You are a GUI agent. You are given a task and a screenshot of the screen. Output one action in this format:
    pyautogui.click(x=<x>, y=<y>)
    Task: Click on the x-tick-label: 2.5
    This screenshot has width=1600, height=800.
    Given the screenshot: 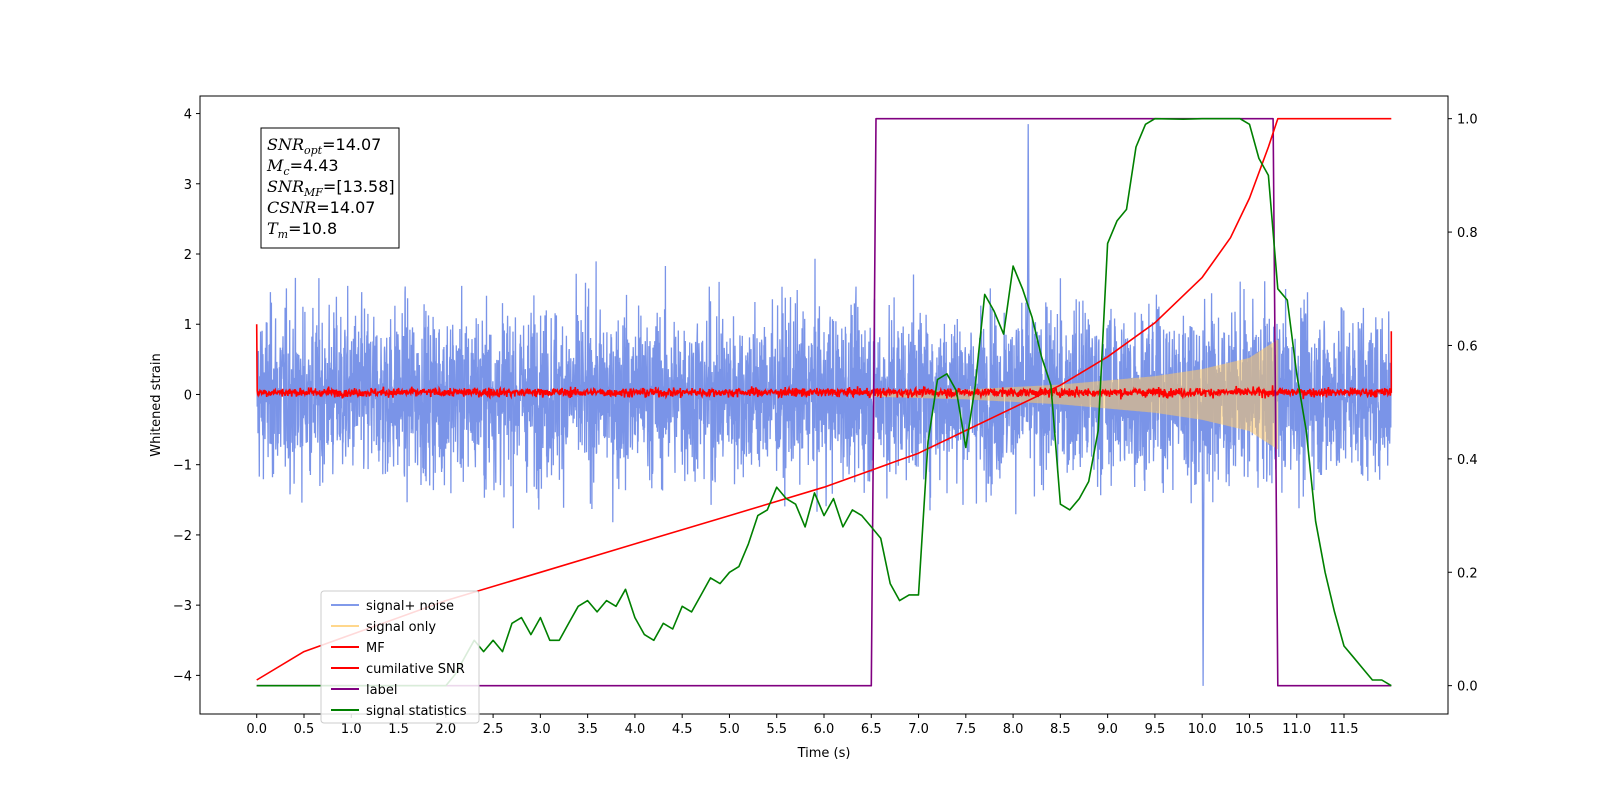 What is the action you would take?
    pyautogui.click(x=493, y=729)
    